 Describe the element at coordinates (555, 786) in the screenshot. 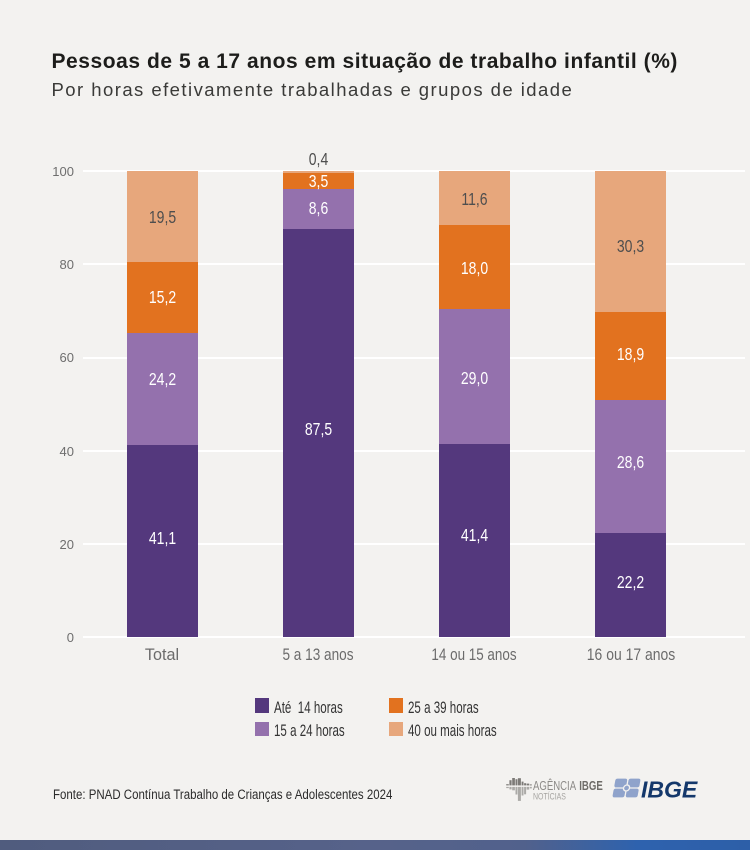

I see `svg-text: AGÊNCIA` at that location.